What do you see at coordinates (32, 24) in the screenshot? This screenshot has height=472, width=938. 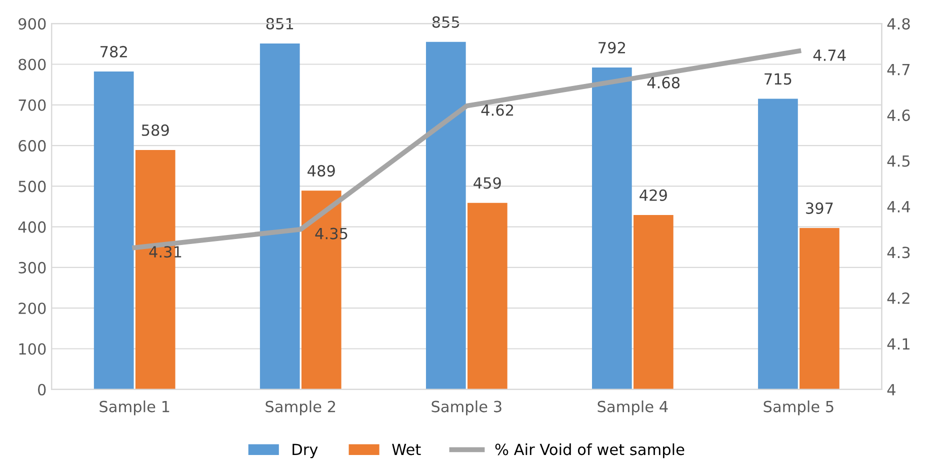 I see `y-tick-label: 900` at bounding box center [32, 24].